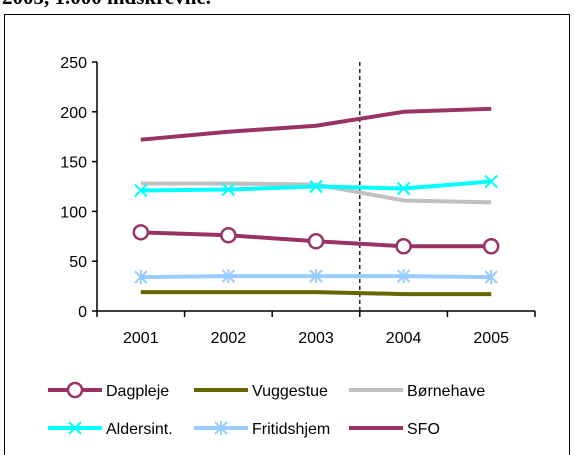 This screenshot has height=455, width=575. Describe the element at coordinates (73, 63) in the screenshot. I see `y-tick-label: 250` at that location.